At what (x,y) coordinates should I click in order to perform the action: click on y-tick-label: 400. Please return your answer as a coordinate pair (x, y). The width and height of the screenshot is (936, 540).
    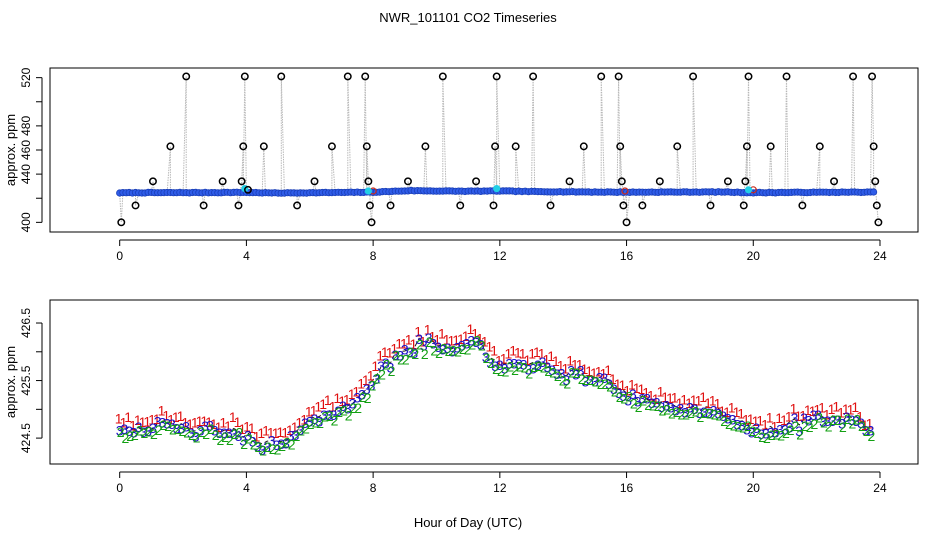
    Looking at the image, I should click on (26, 222).